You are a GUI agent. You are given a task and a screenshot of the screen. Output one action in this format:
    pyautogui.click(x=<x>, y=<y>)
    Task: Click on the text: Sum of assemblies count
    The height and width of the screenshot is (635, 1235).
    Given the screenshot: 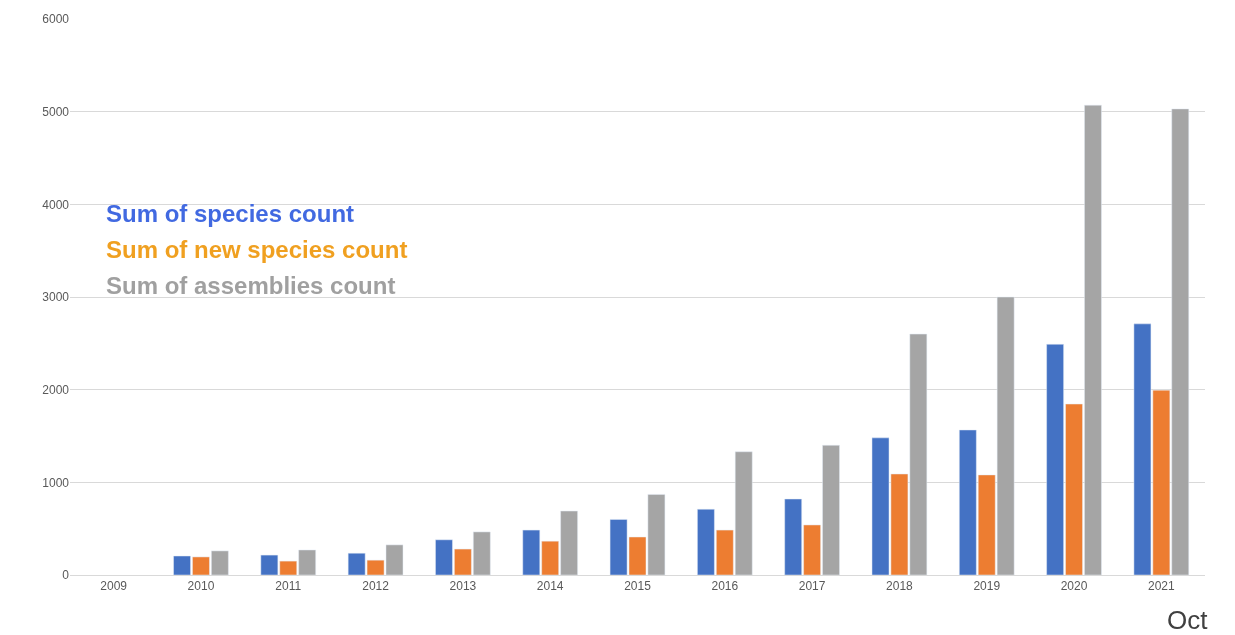 What is the action you would take?
    pyautogui.click(x=251, y=285)
    